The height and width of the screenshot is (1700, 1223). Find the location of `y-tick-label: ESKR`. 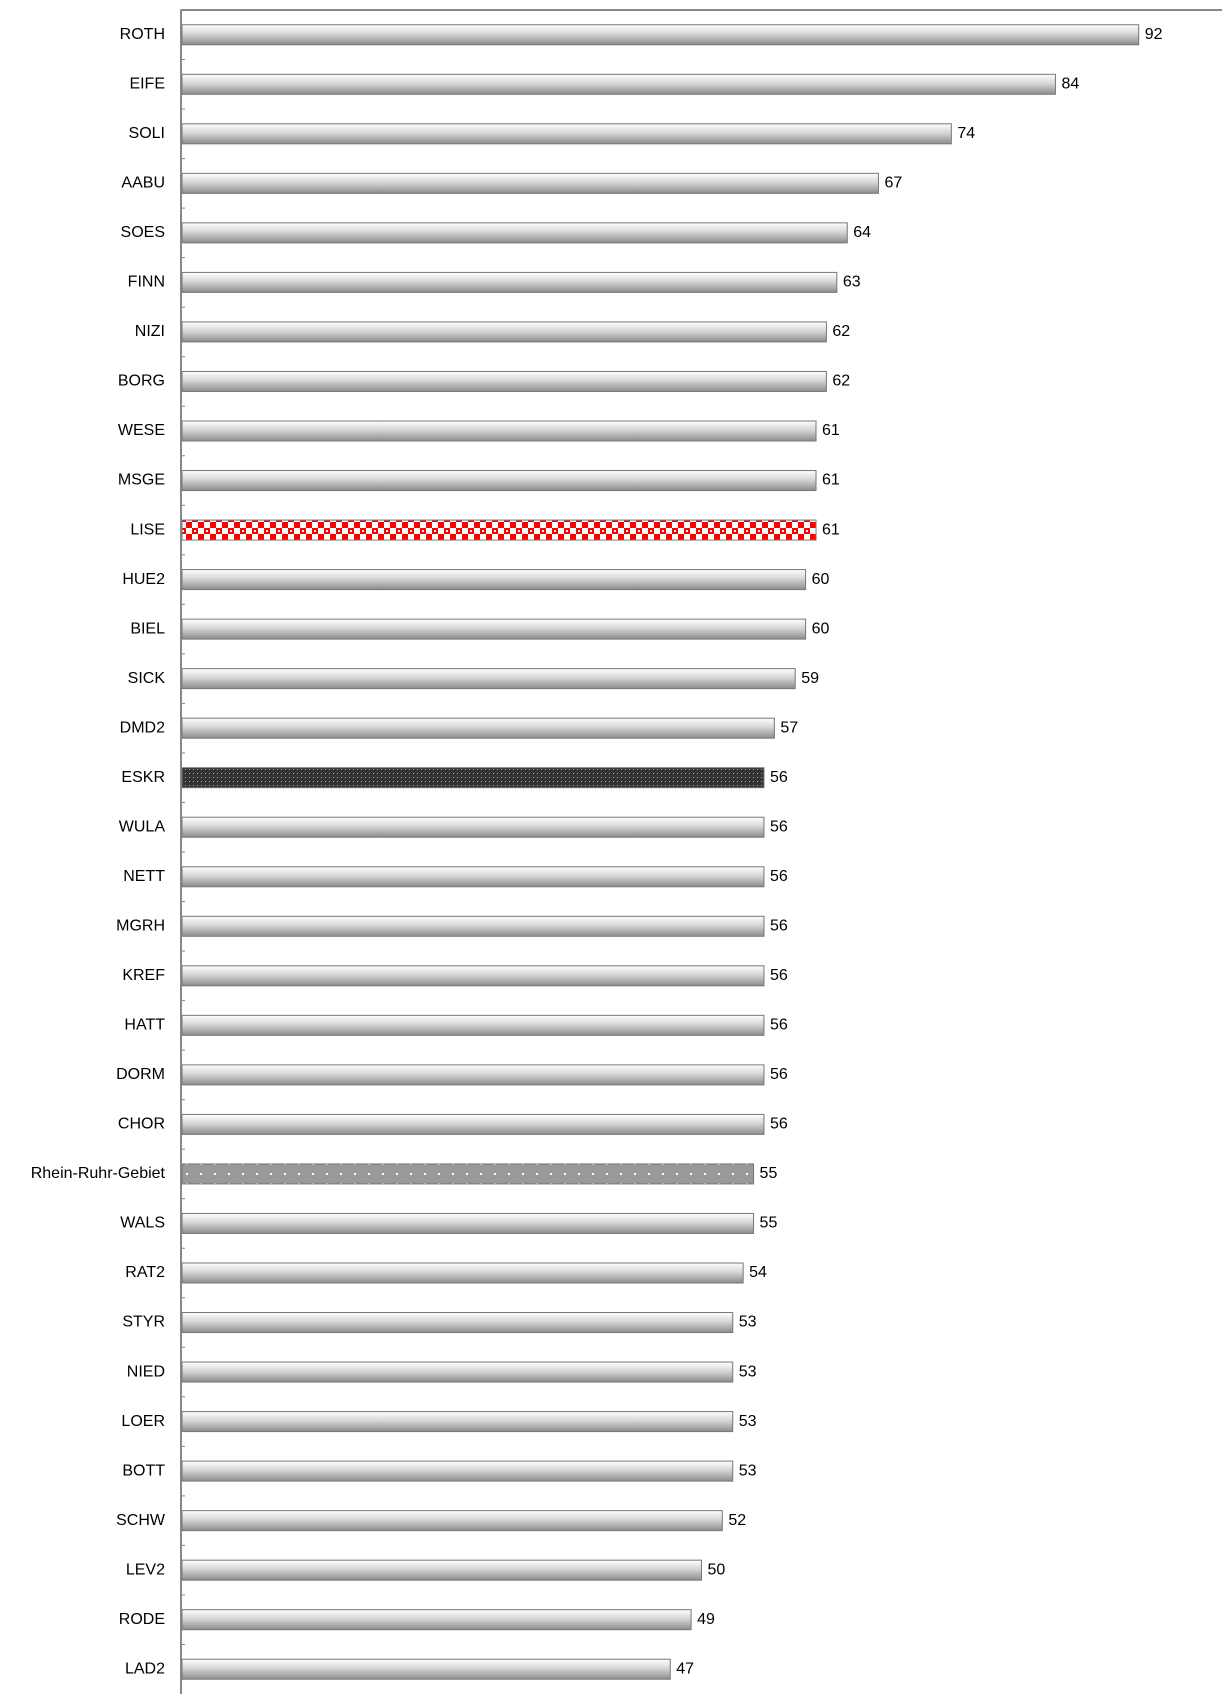

y-tick-label: ESKR is located at coordinates (143, 777).